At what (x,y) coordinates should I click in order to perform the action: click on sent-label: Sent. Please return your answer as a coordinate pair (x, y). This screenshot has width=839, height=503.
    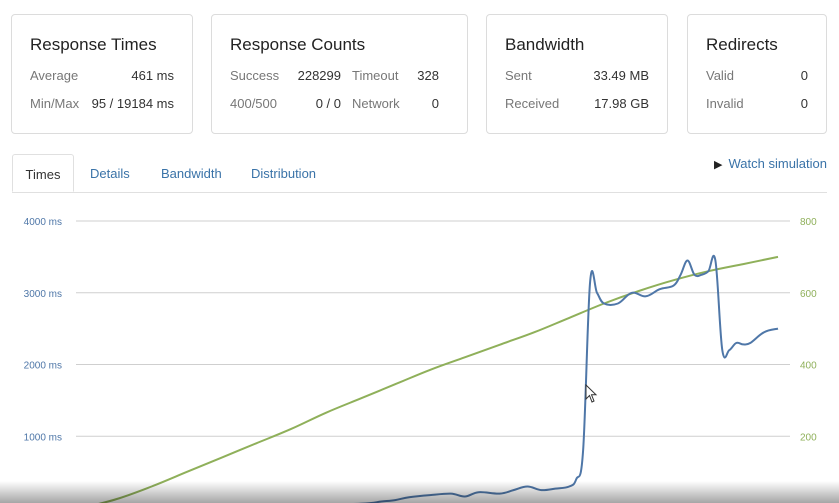
    Looking at the image, I should click on (518, 75).